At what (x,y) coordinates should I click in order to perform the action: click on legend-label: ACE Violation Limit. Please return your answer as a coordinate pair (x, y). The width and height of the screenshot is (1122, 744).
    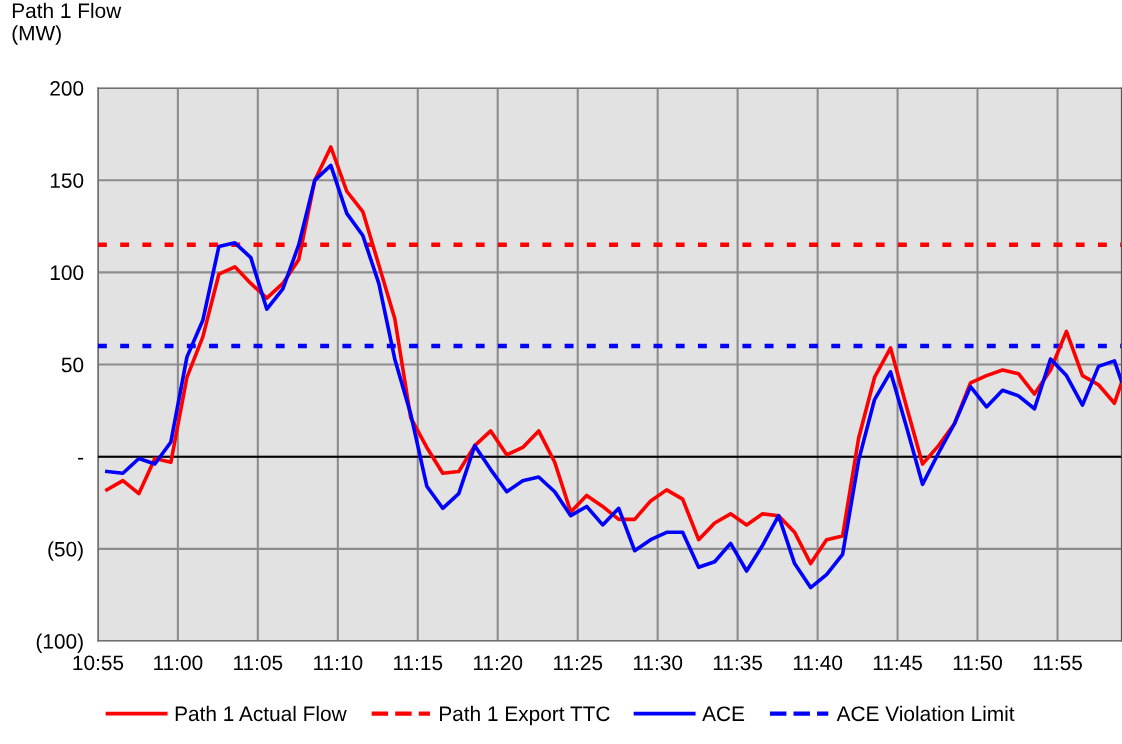
    Looking at the image, I should click on (925, 713).